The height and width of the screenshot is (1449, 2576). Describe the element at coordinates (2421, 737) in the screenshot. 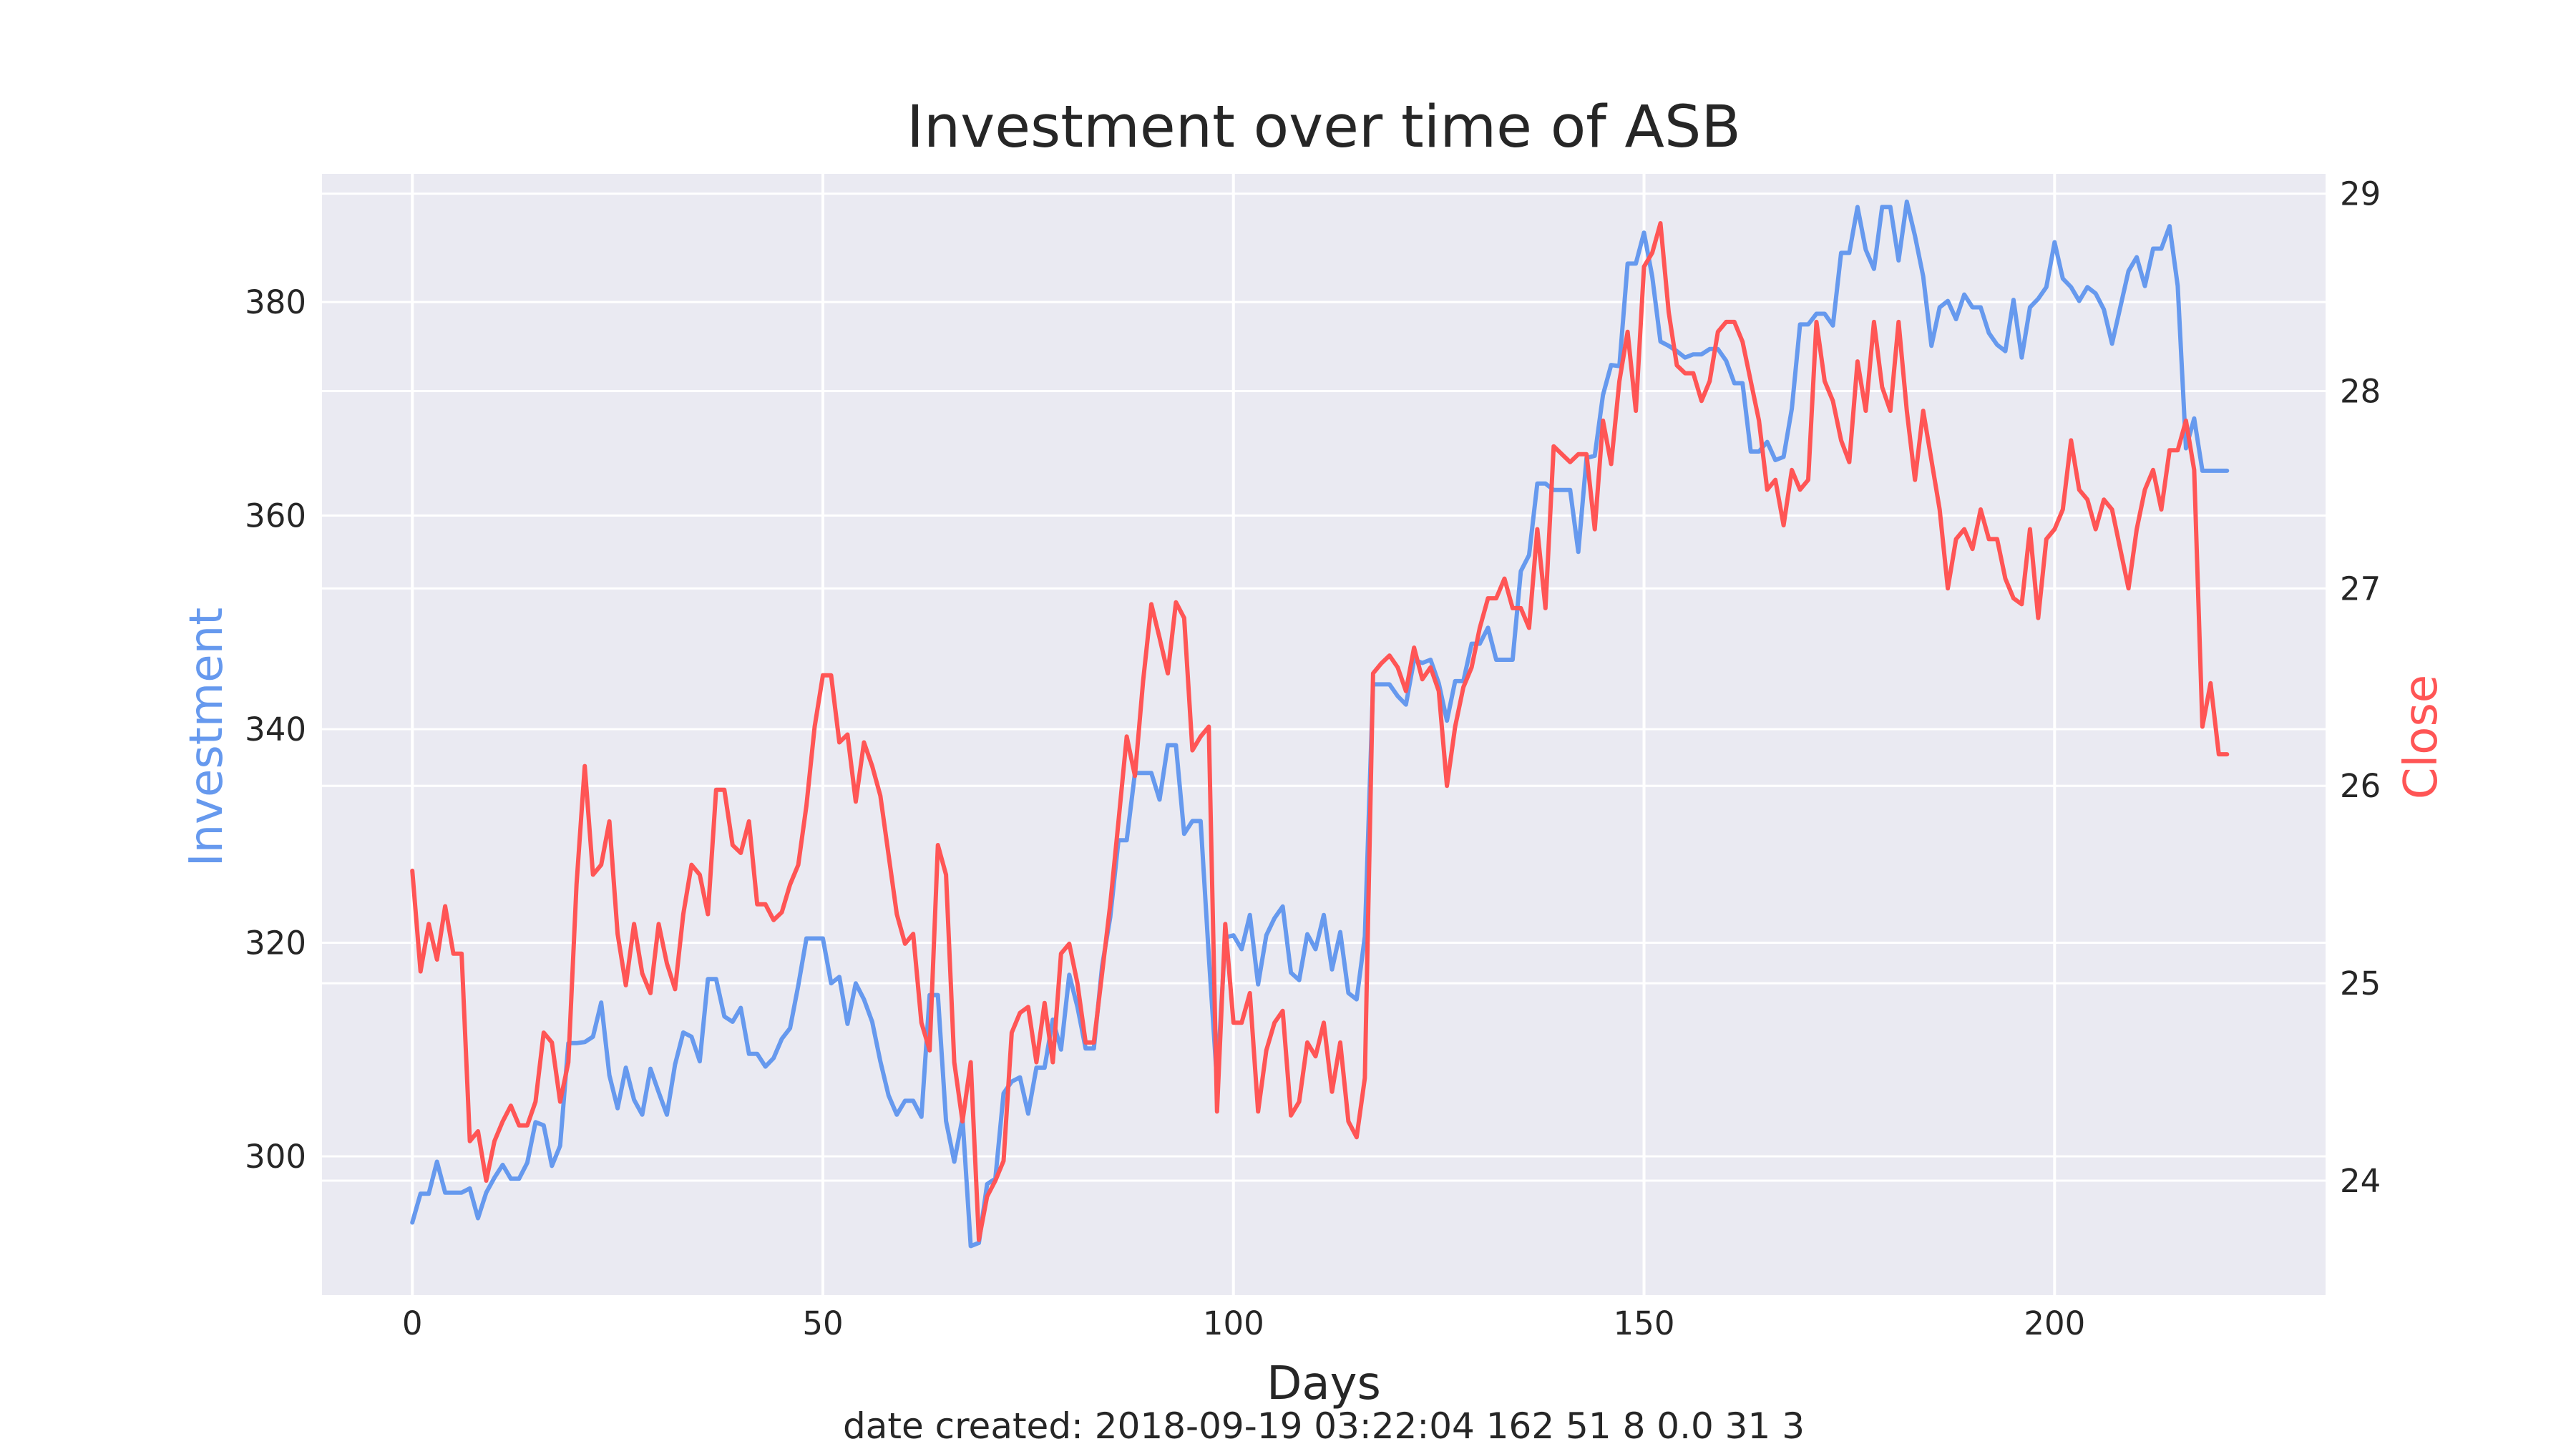

I see `y-axis-label-right: Close` at that location.